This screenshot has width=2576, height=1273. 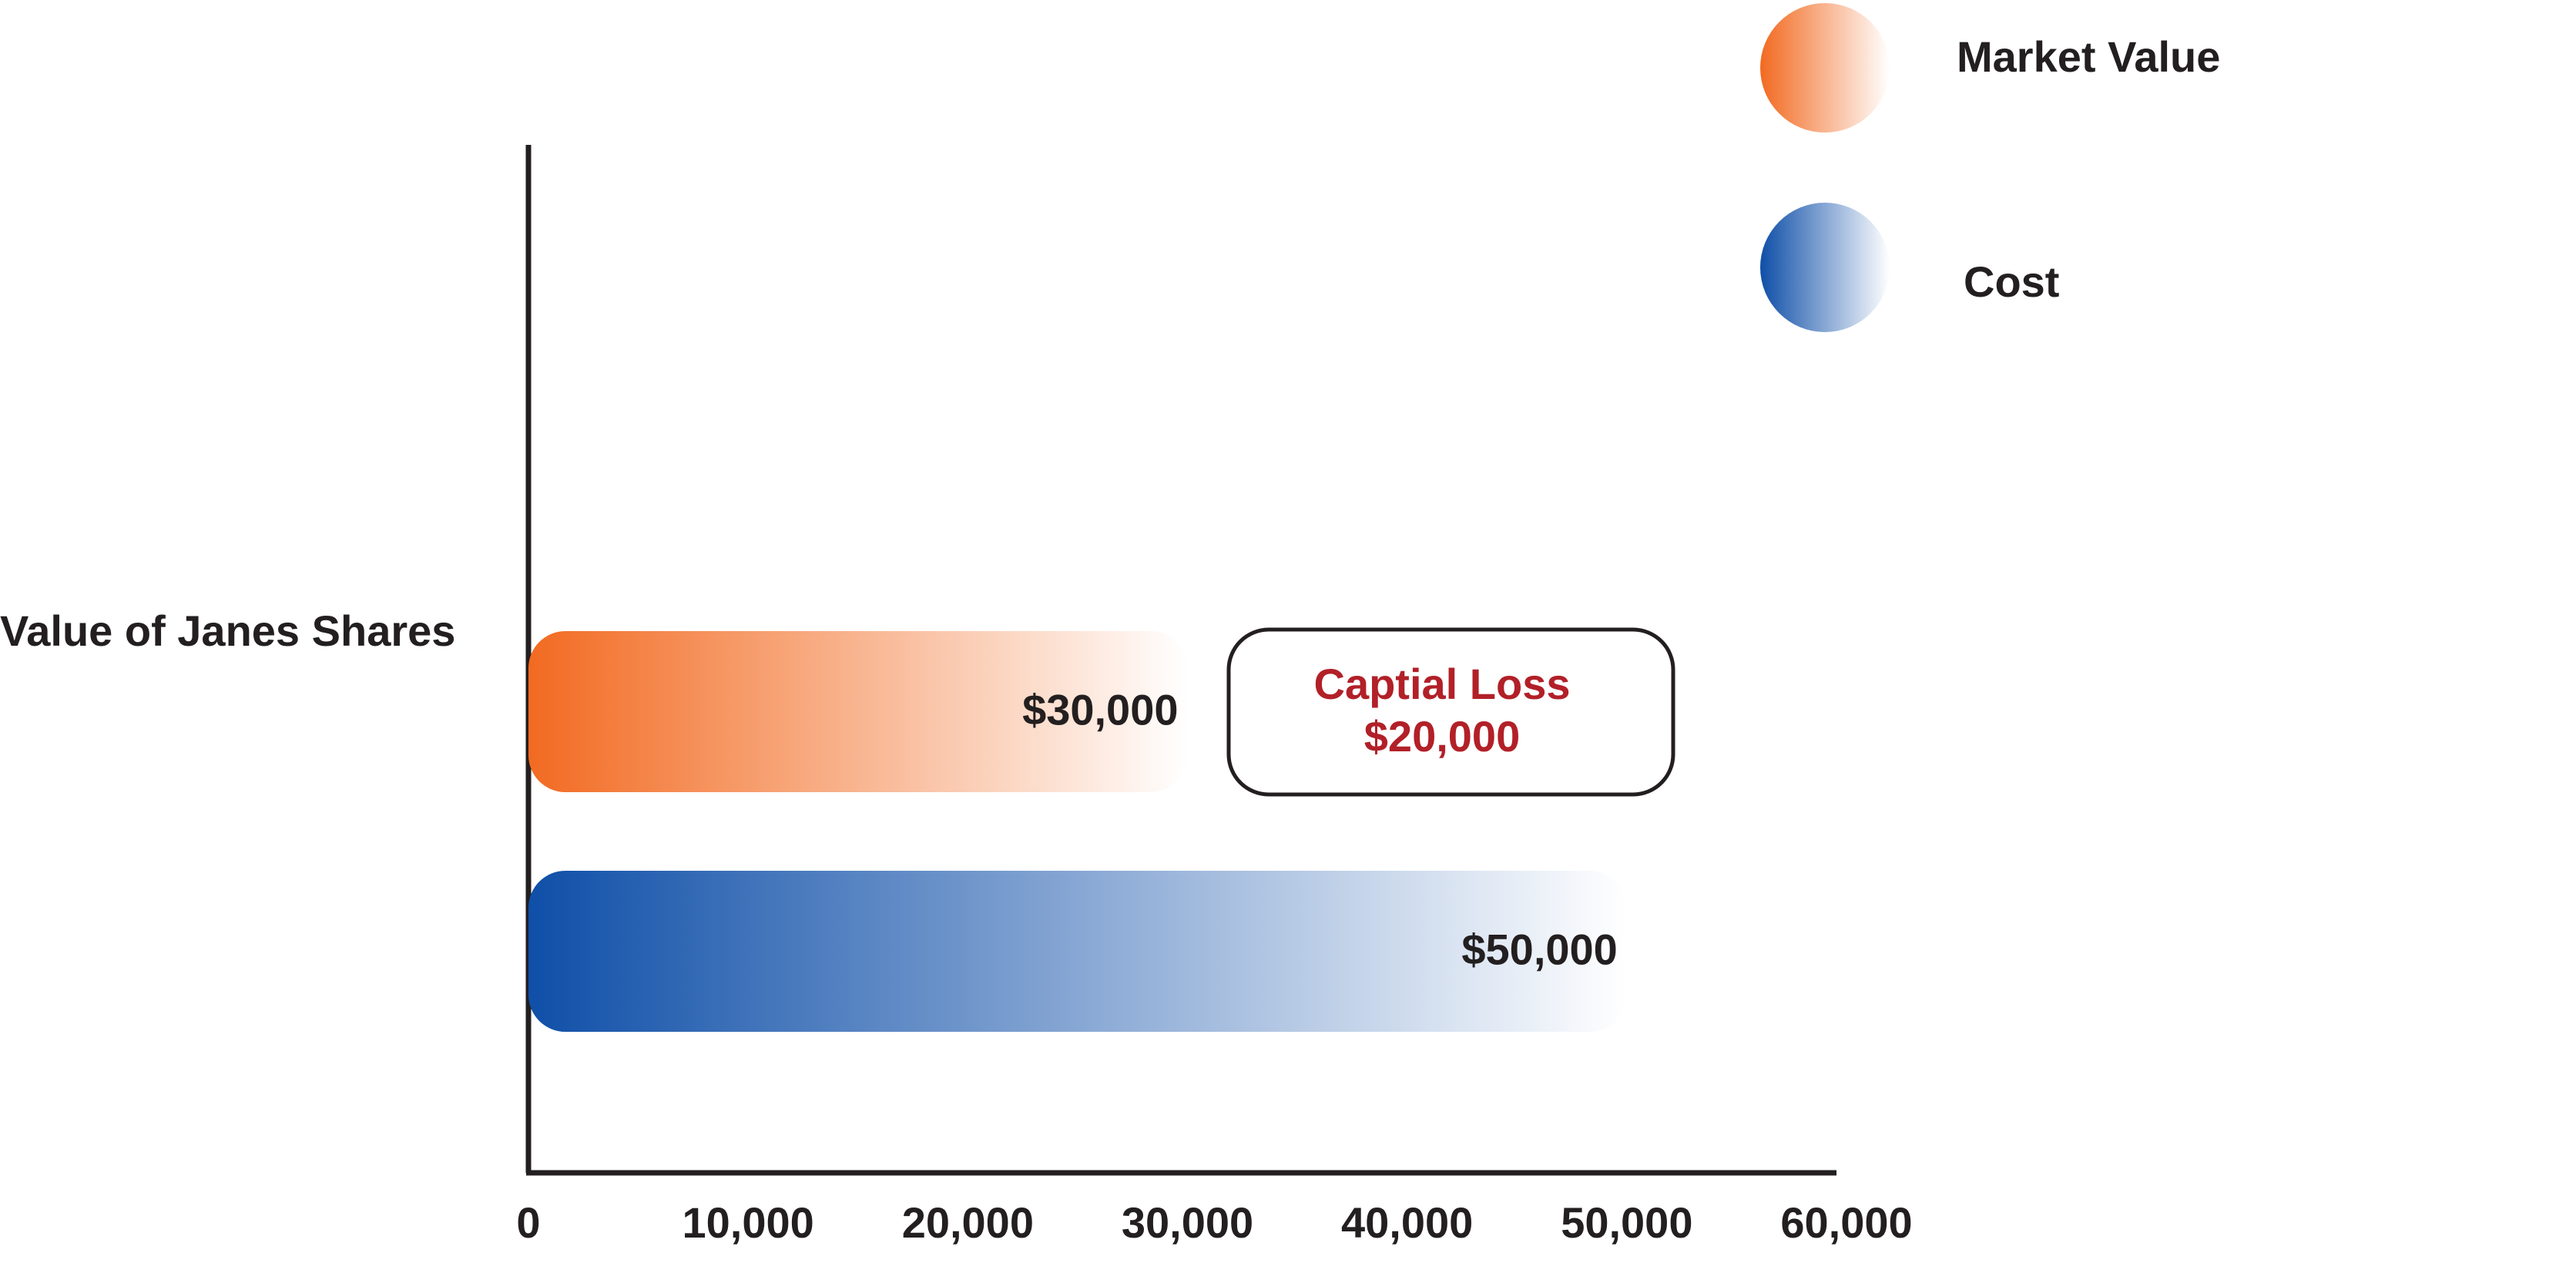 I want to click on x-tick-label: 0, so click(x=528, y=1222).